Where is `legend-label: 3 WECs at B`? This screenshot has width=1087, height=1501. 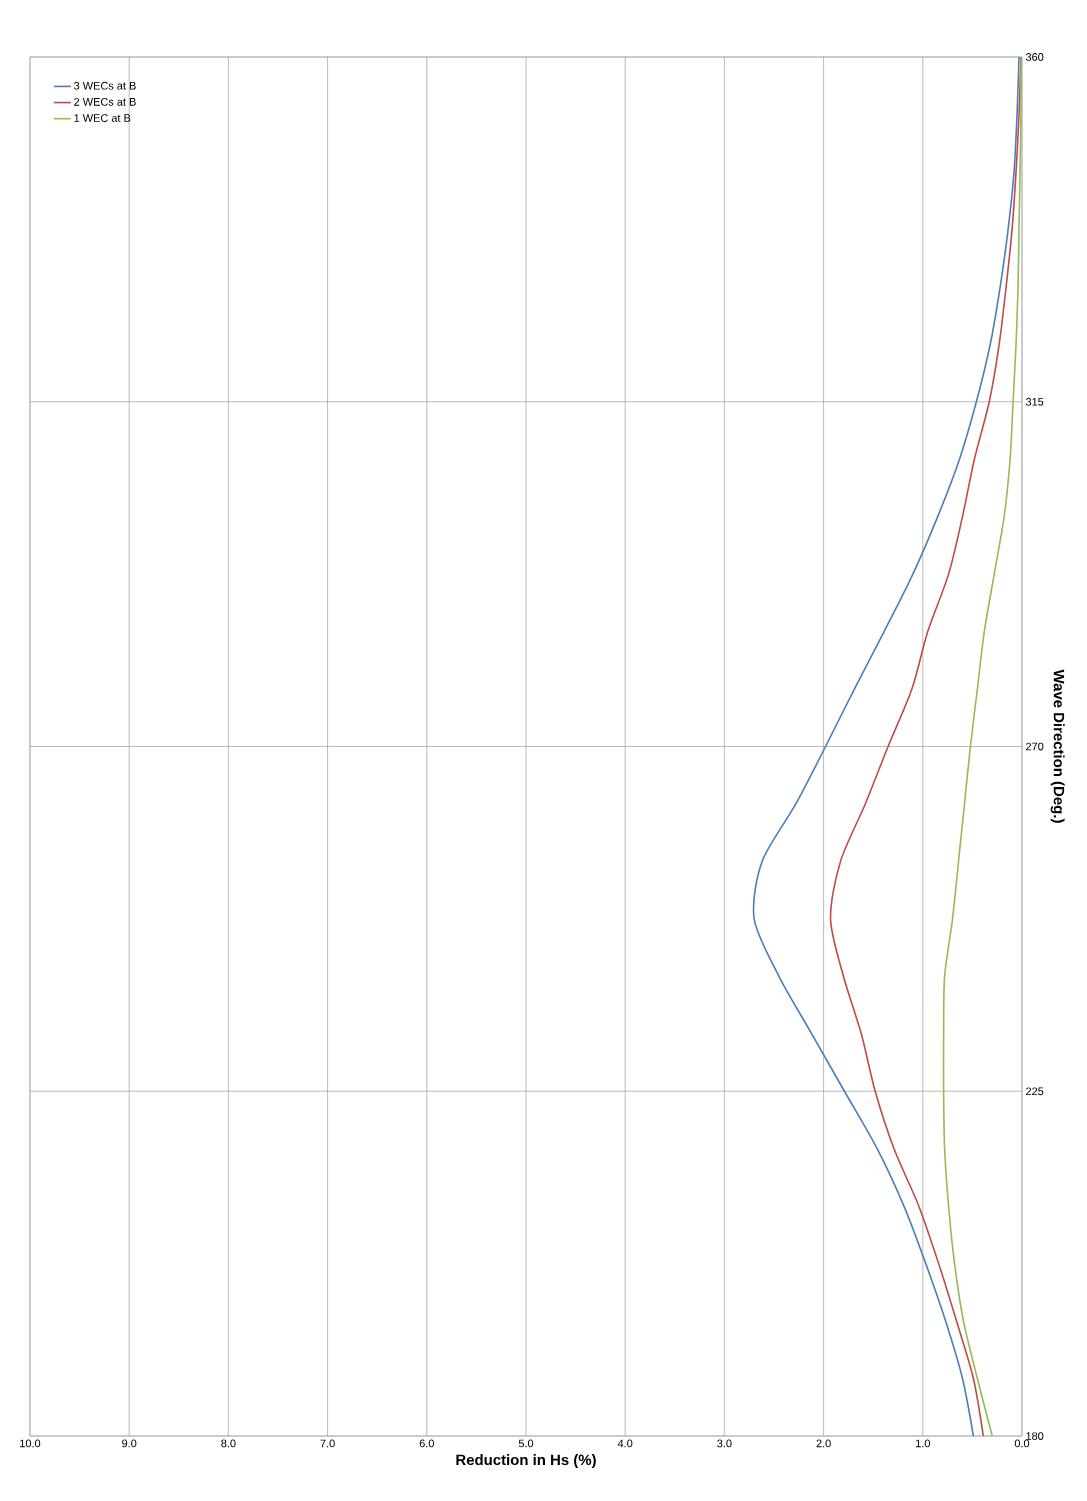 legend-label: 3 WECs at B is located at coordinates (105, 85).